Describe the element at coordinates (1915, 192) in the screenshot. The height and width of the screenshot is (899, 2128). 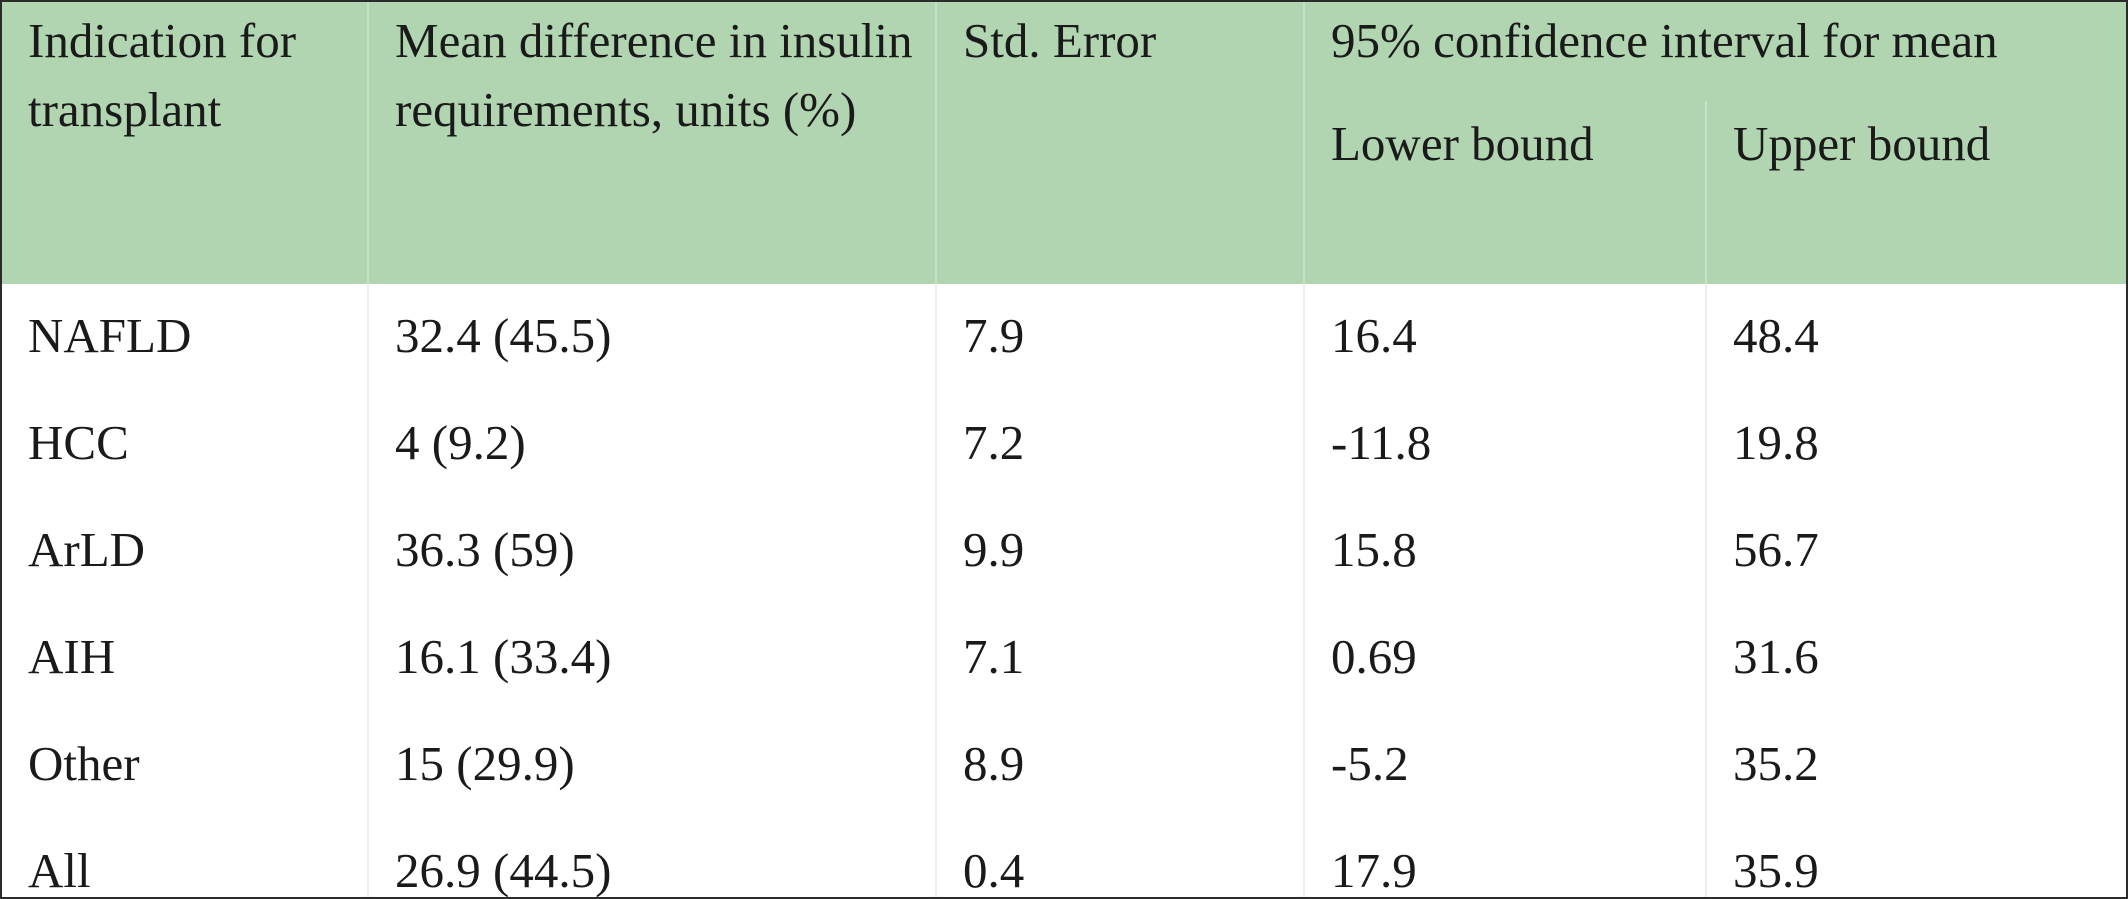
I see `header-upper-bound: Upper bound` at that location.